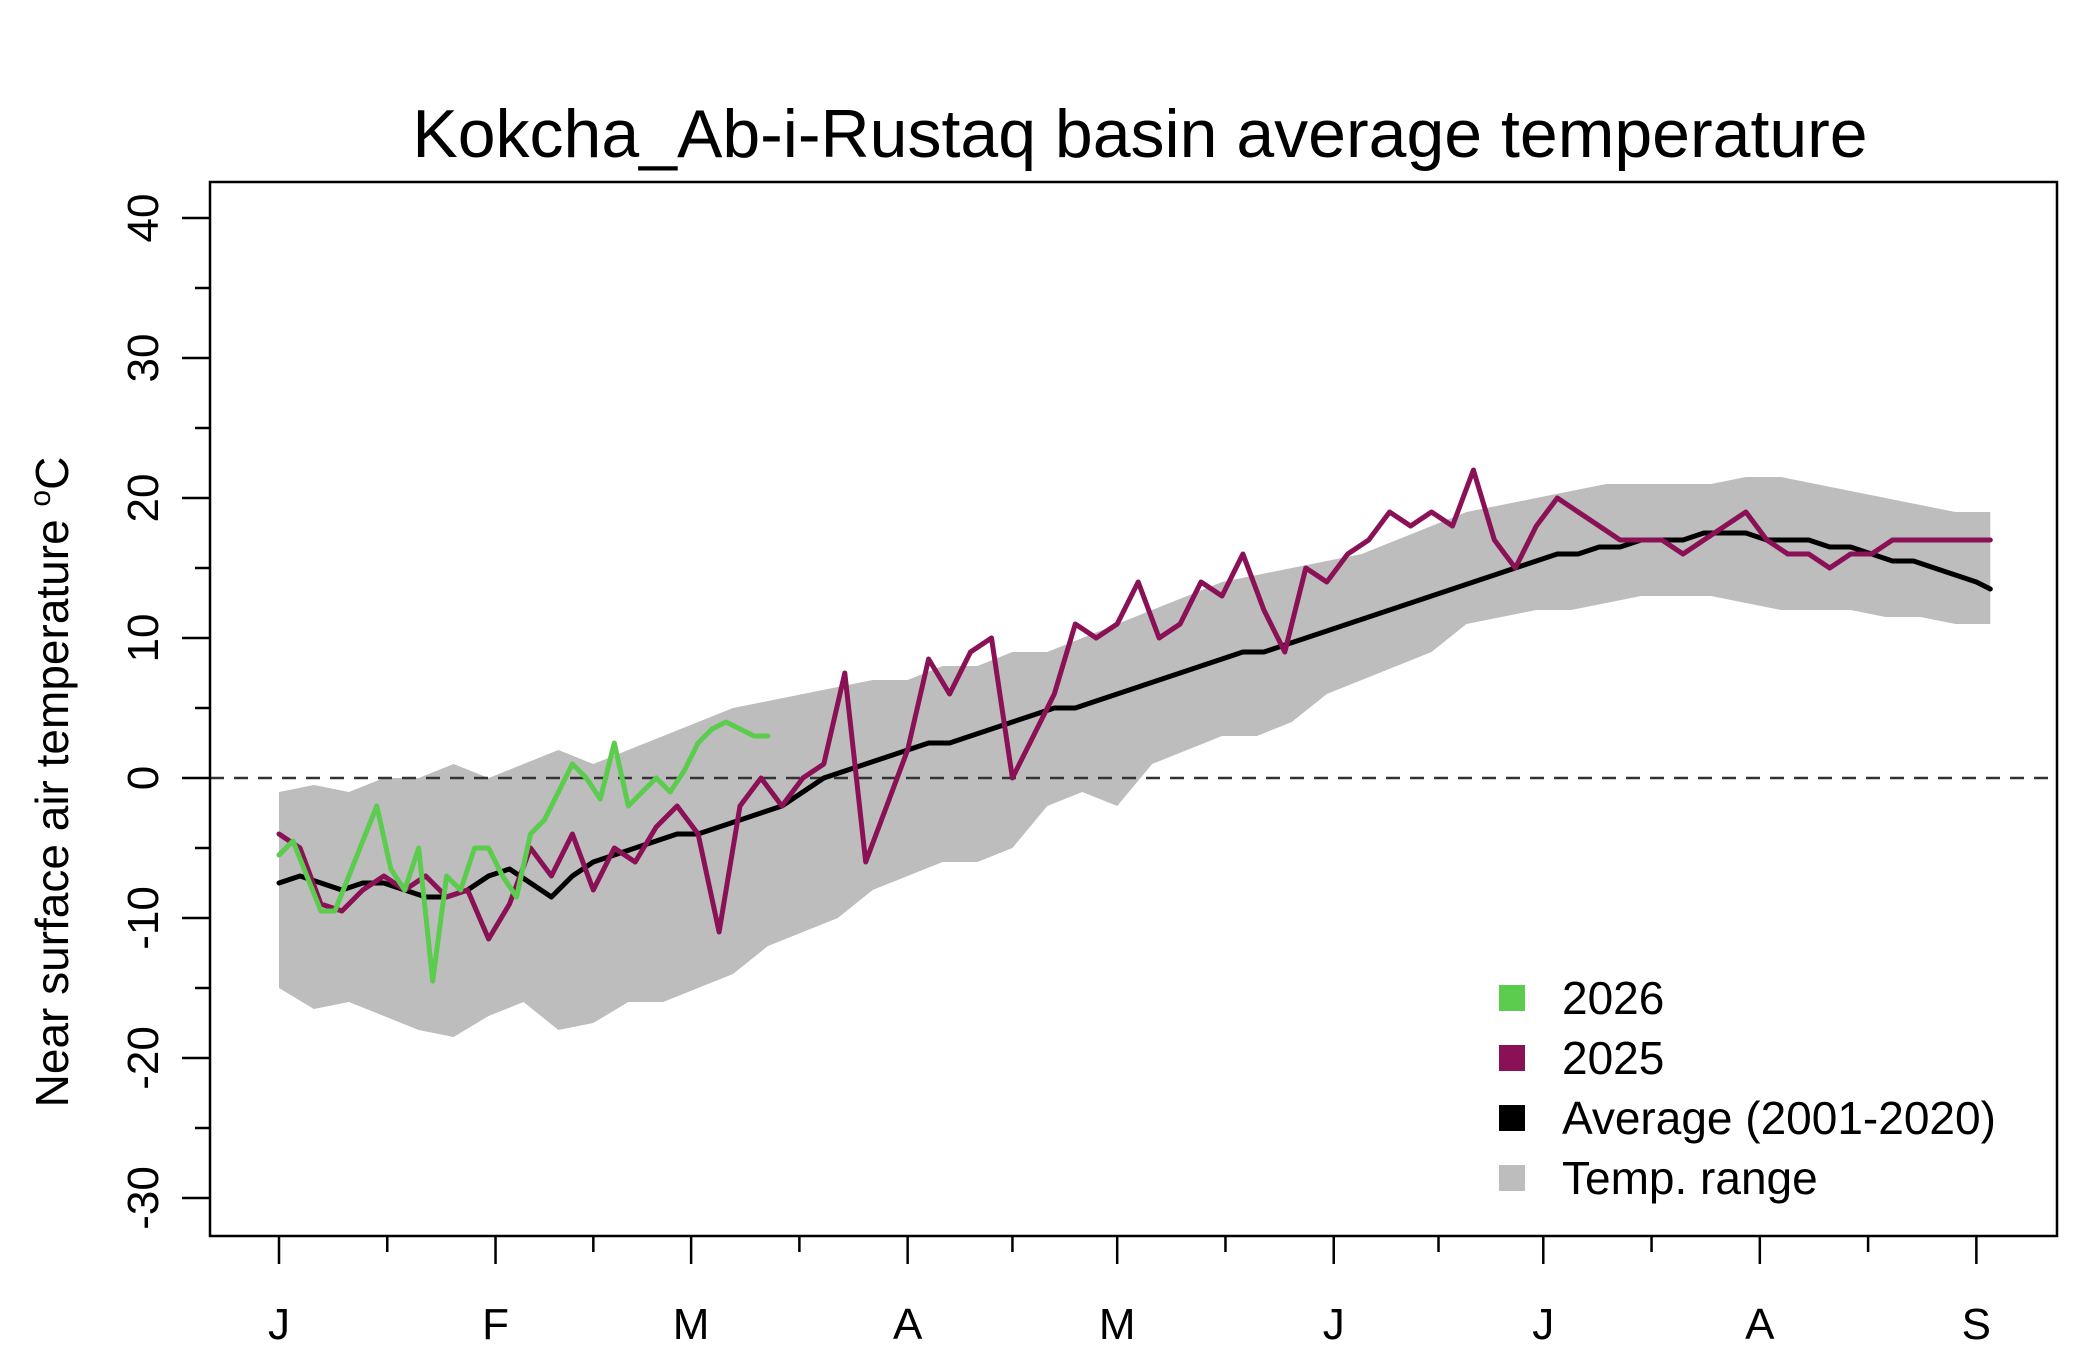 This screenshot has height=1350, width=2100. I want to click on legend-swatch-2025, so click(1512, 1058).